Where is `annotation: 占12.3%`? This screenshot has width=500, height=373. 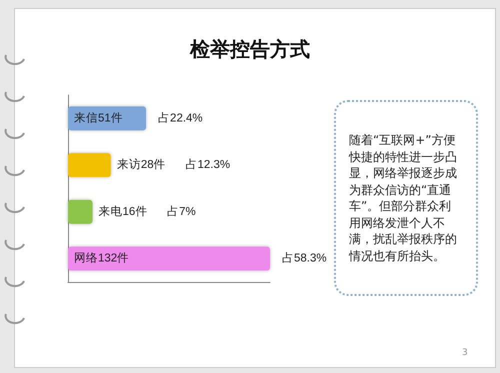 annotation: 占12.3% is located at coordinates (207, 165).